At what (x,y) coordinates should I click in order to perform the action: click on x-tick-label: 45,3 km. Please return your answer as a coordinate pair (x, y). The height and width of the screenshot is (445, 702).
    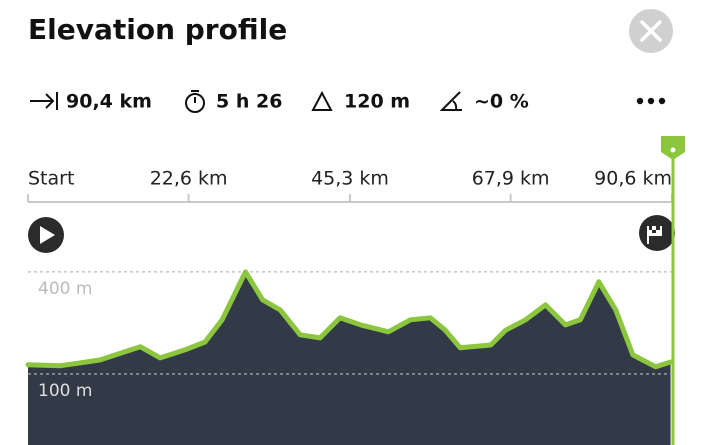
    Looking at the image, I should click on (350, 179).